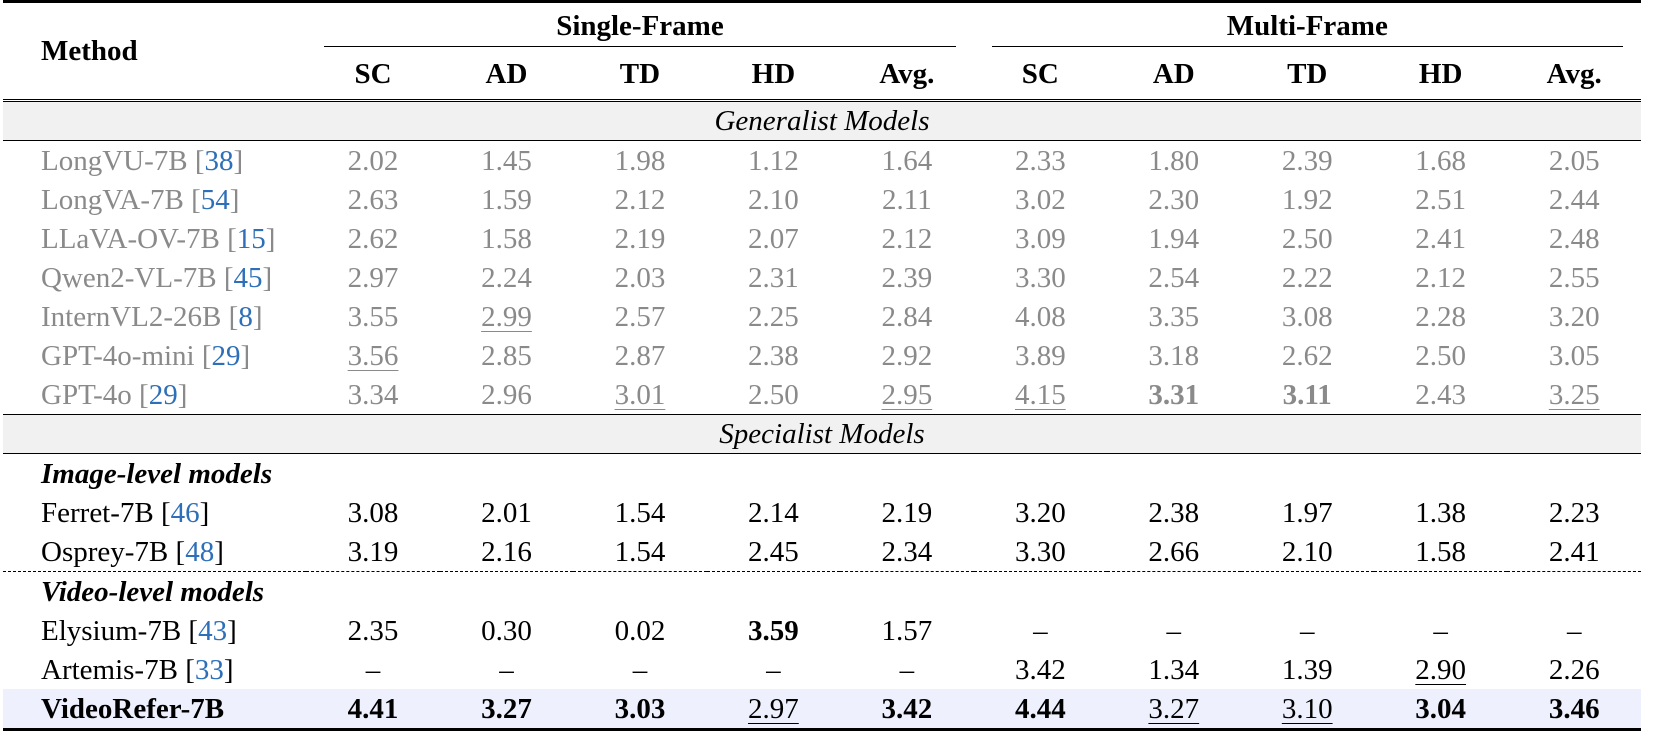 Image resolution: width=1675 pixels, height=746 pixels. I want to click on cell: 2.07, so click(773, 238).